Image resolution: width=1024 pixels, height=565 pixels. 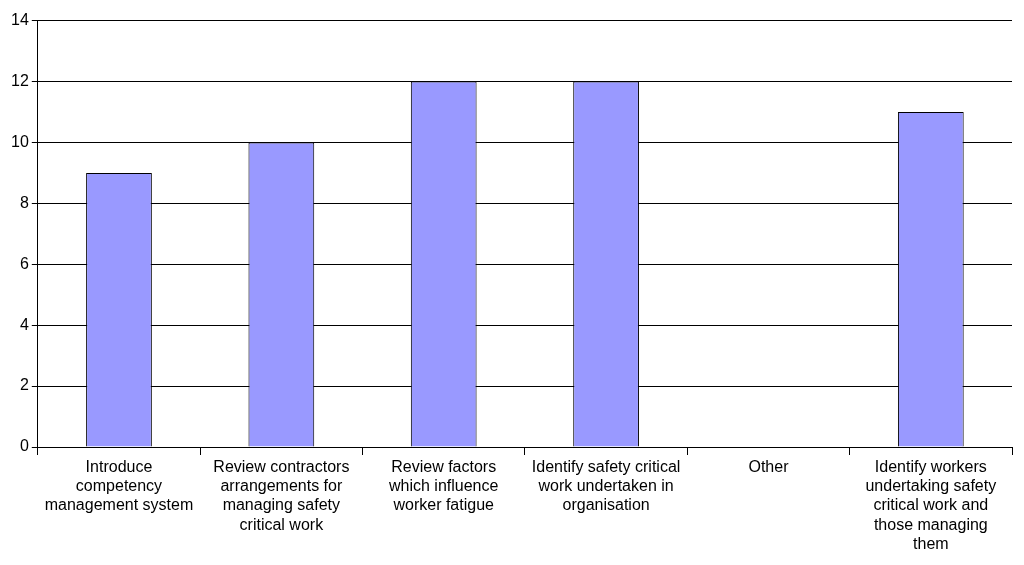 I want to click on y-tick-label: 4, so click(x=24, y=324).